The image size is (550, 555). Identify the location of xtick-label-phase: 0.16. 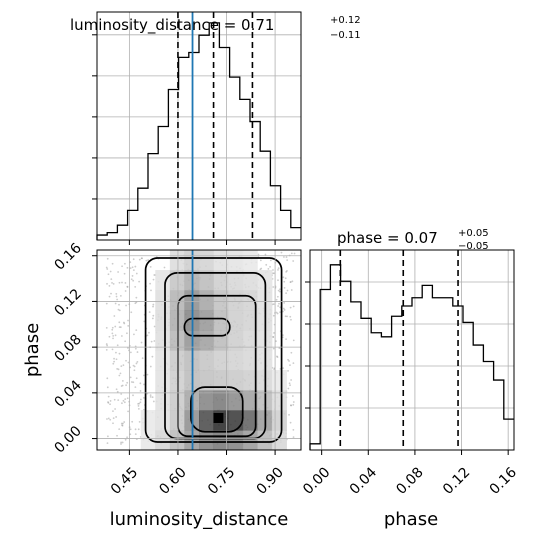
(503, 480).